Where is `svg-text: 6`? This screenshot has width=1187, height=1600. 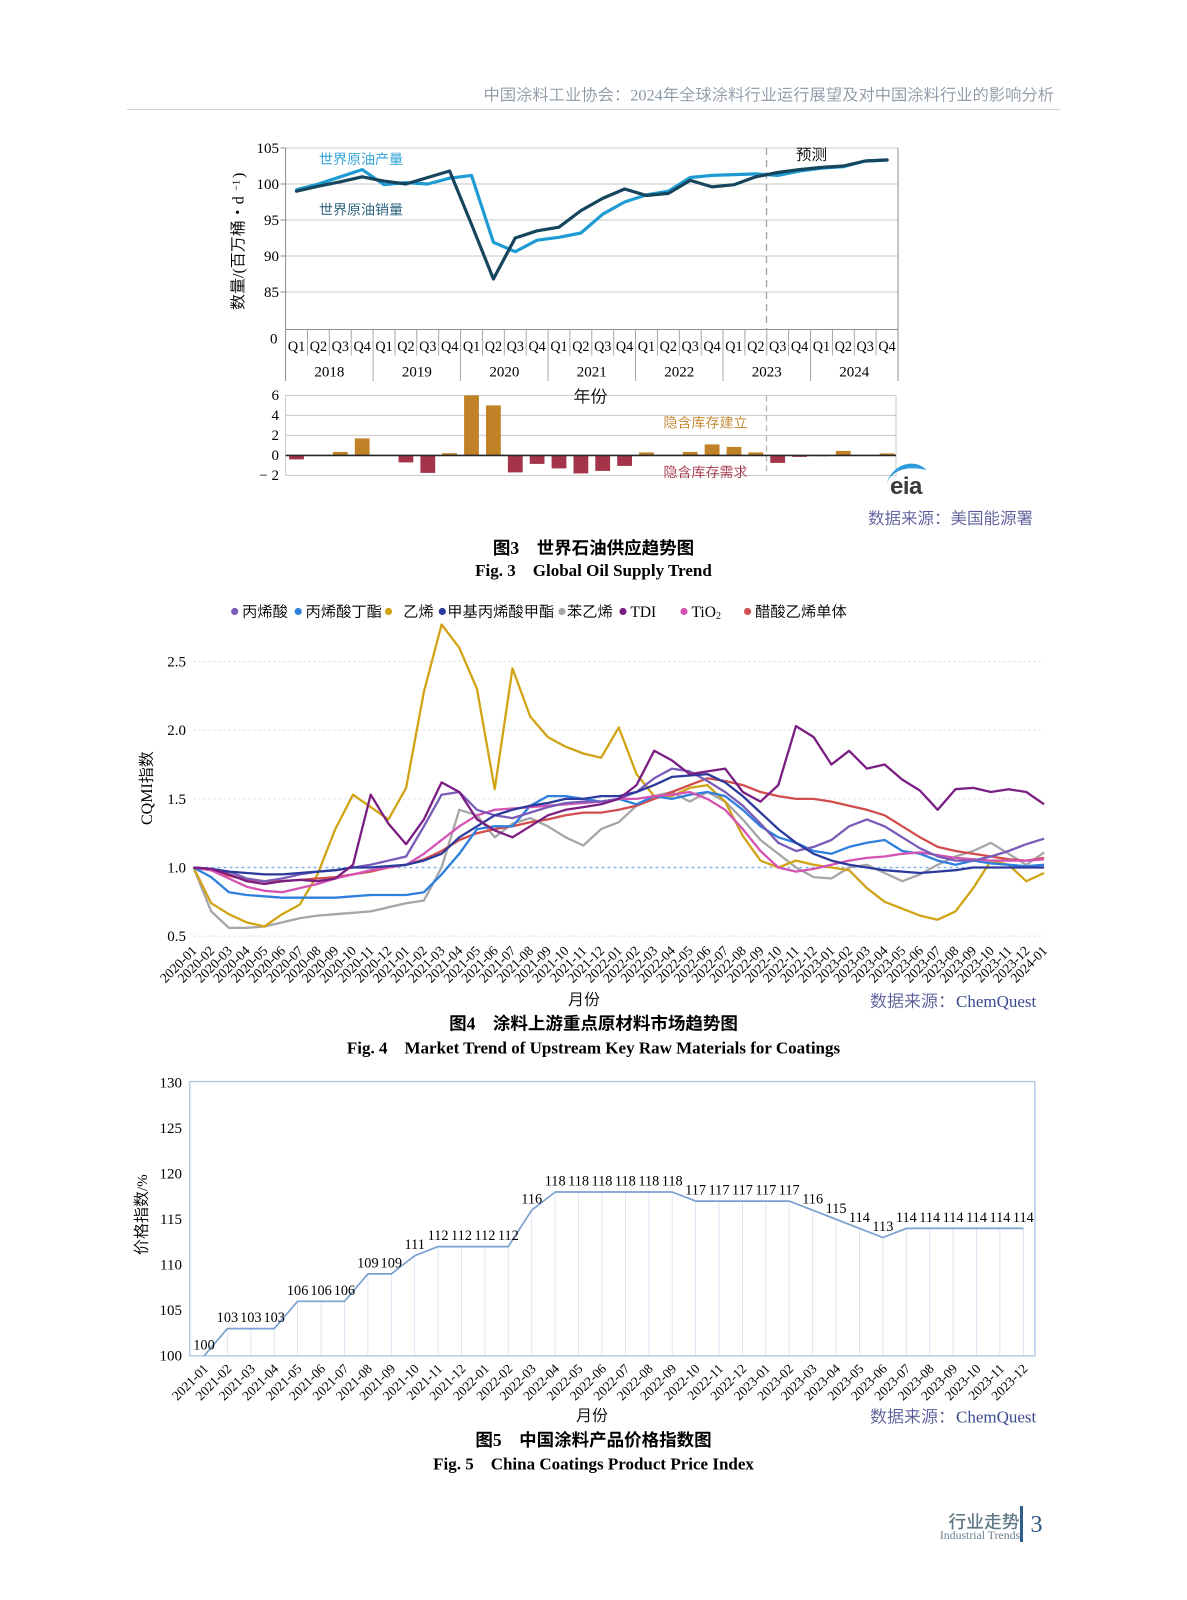
svg-text: 6 is located at coordinates (276, 396).